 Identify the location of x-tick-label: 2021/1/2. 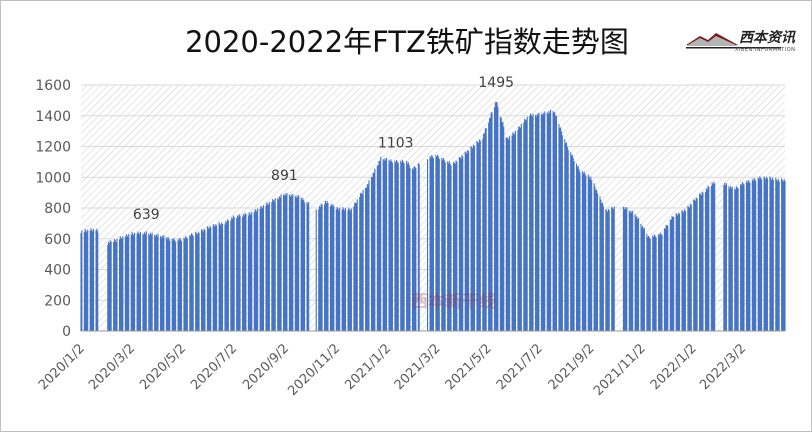
(368, 367).